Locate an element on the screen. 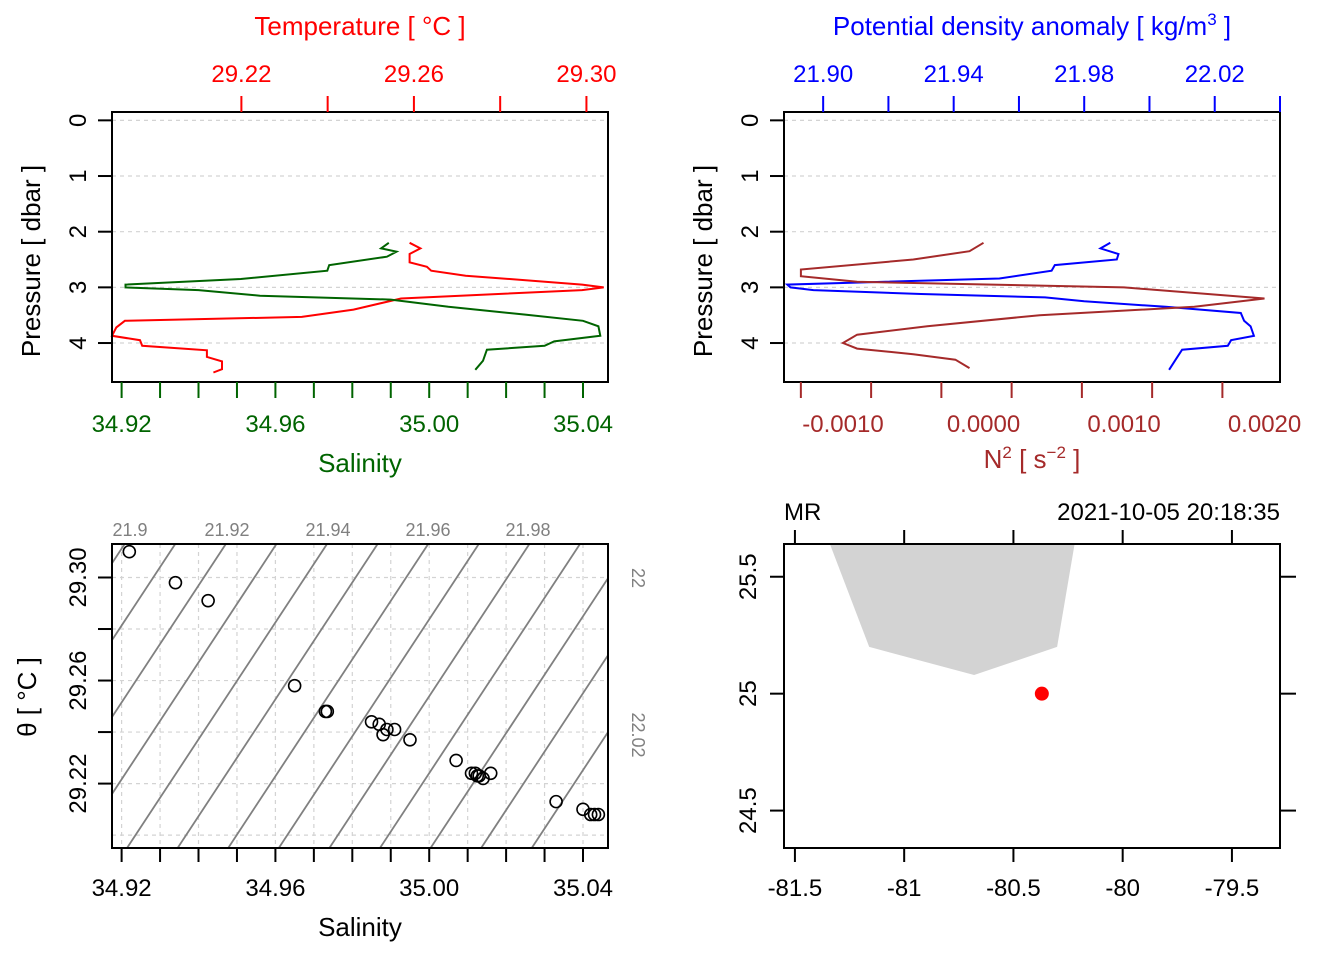 The width and height of the screenshot is (1344, 965). isopycnal-label: 21.98 is located at coordinates (527, 530).